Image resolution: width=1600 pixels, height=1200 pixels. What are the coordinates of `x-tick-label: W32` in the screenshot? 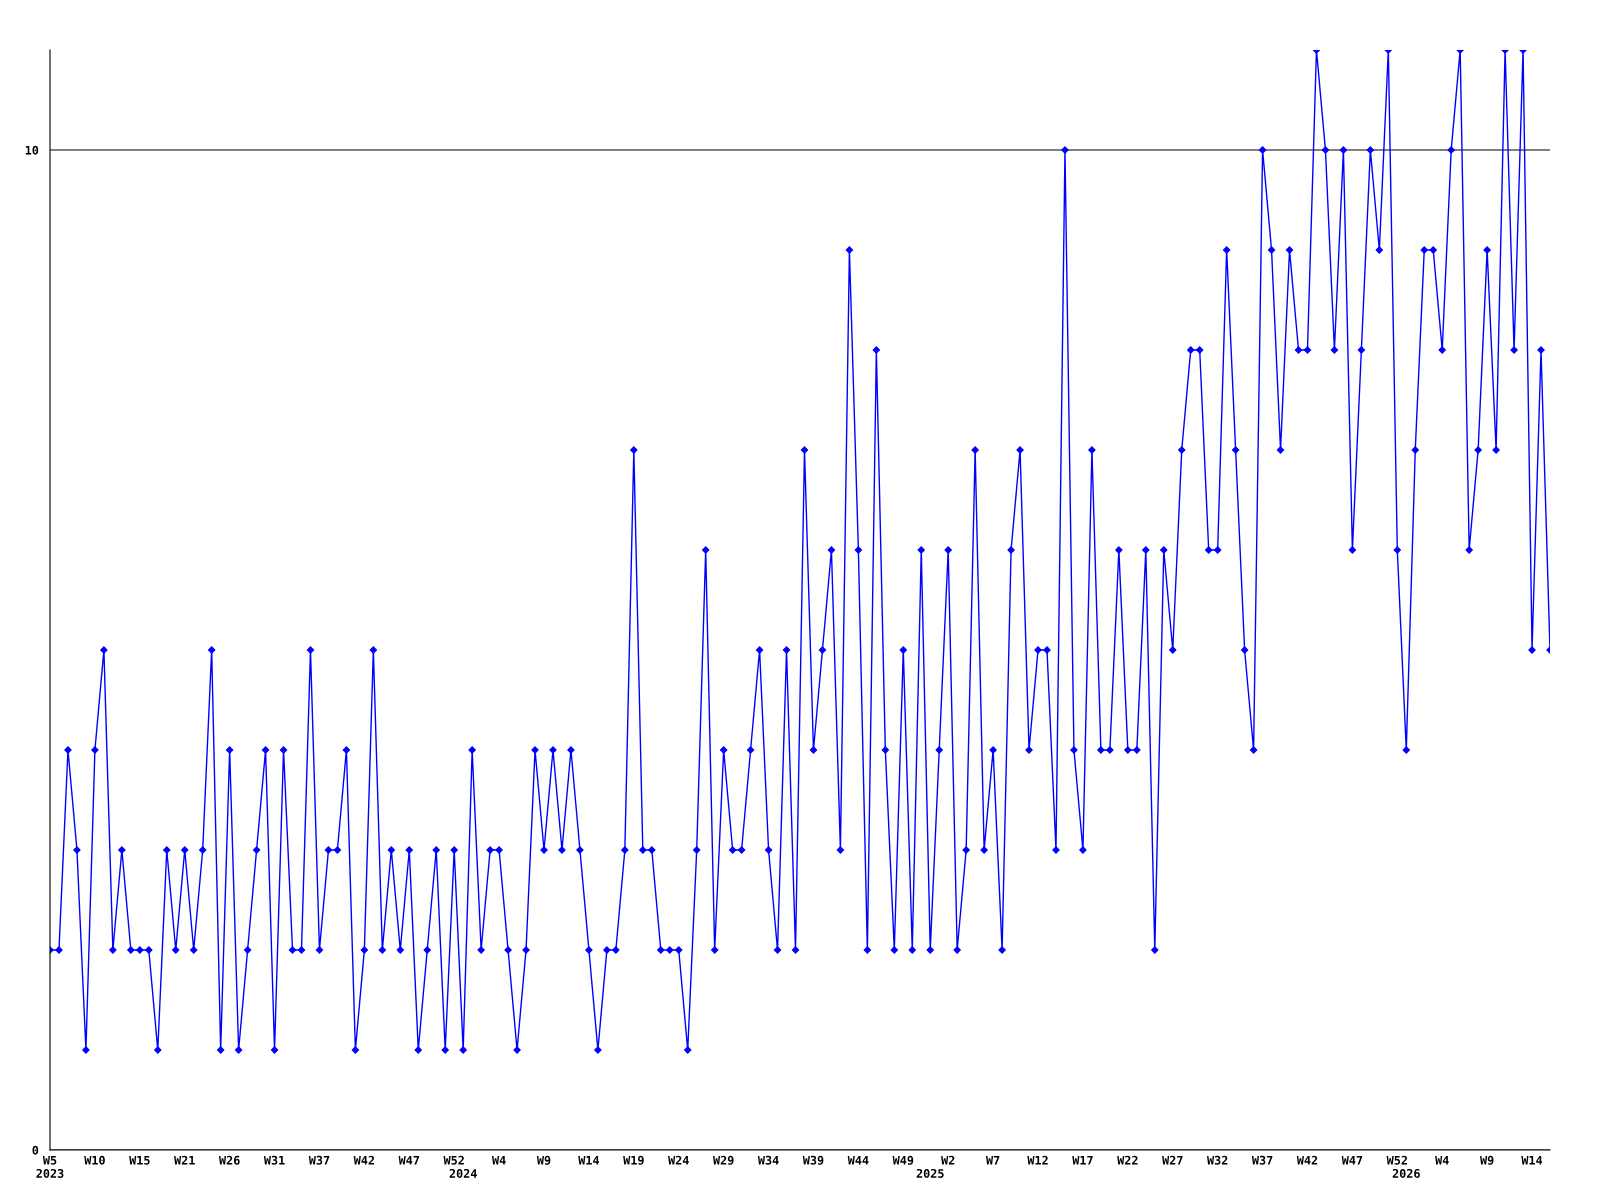 It's located at (1217, 1160).